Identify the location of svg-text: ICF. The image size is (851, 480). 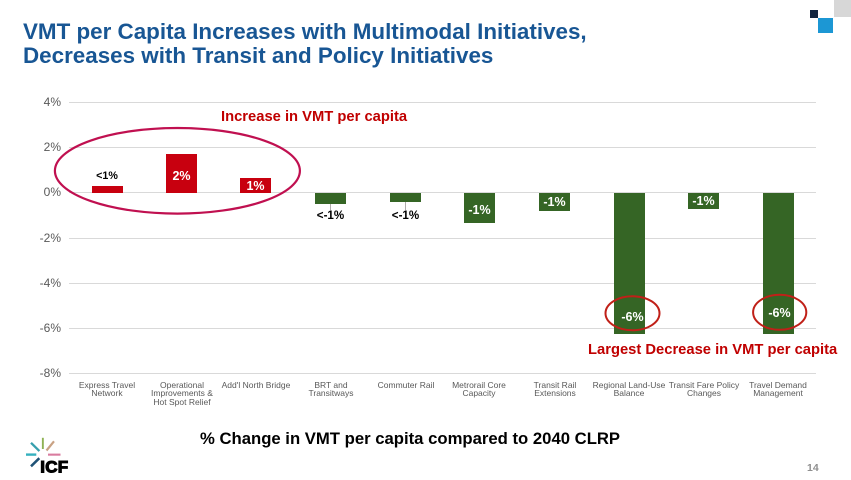
(54, 466).